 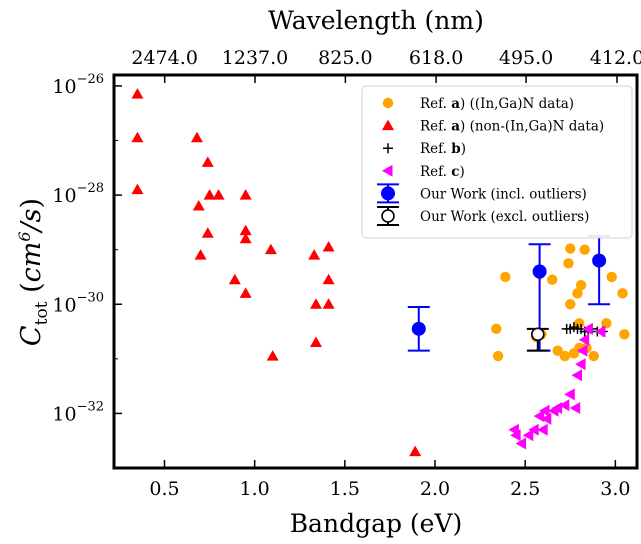 I want to click on x2-axis-title: Wavelength (nm), so click(x=376, y=20).